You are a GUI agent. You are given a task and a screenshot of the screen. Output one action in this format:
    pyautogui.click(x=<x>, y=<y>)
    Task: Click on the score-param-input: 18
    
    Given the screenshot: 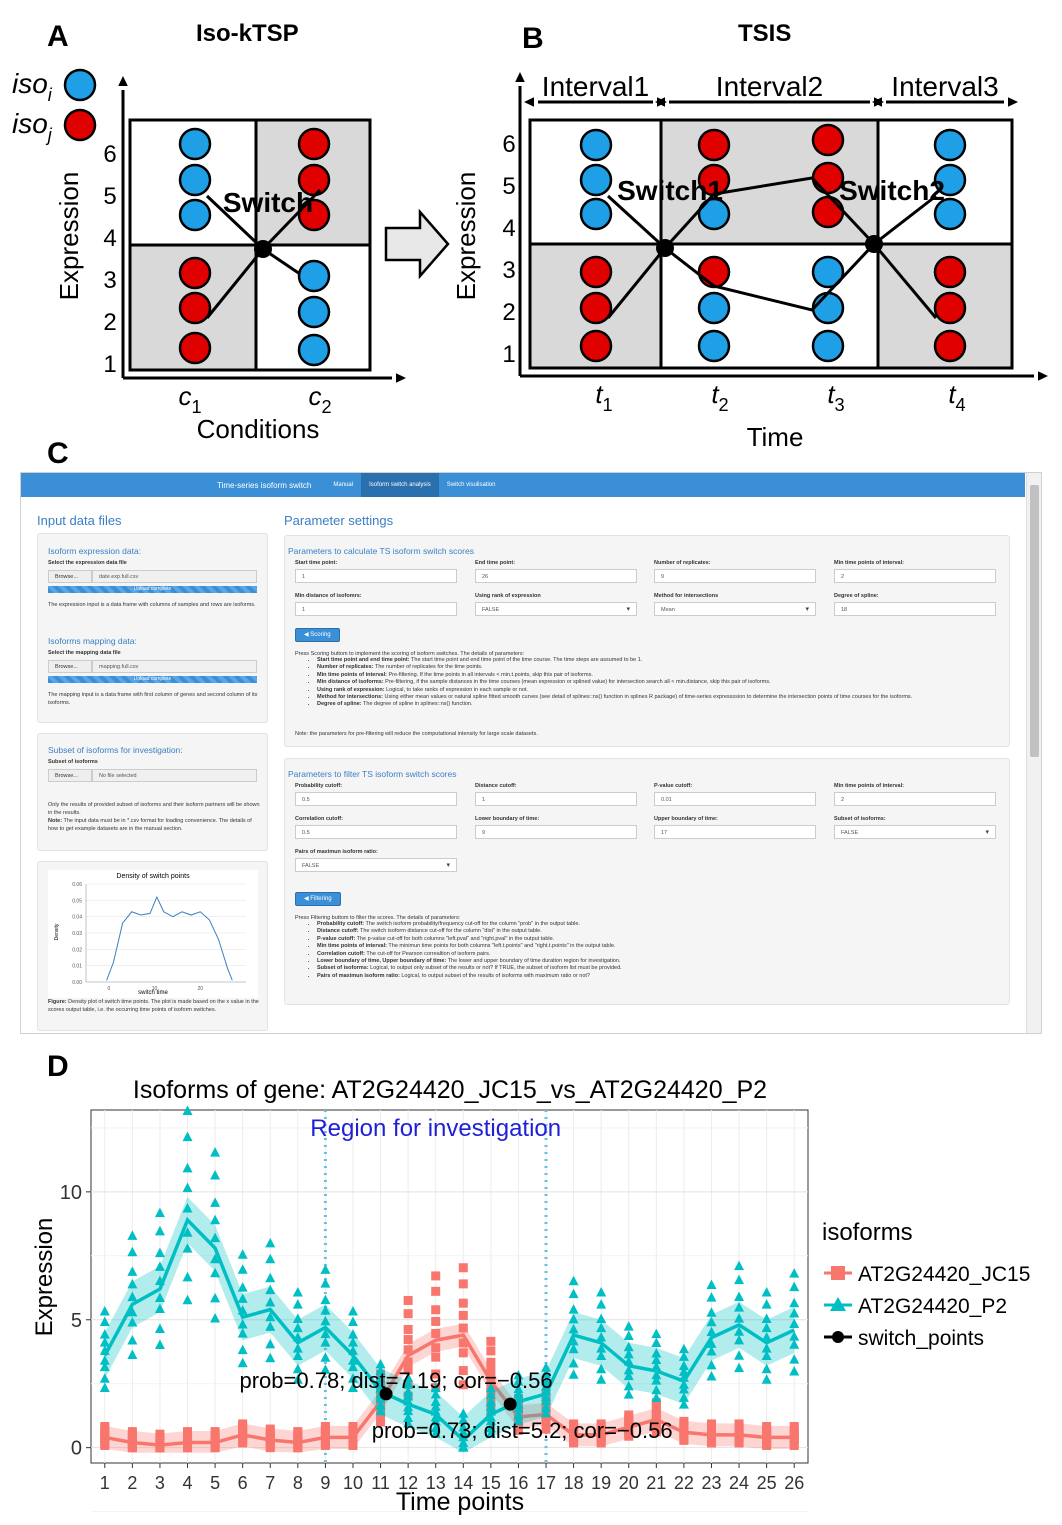 What is the action you would take?
    pyautogui.click(x=915, y=609)
    